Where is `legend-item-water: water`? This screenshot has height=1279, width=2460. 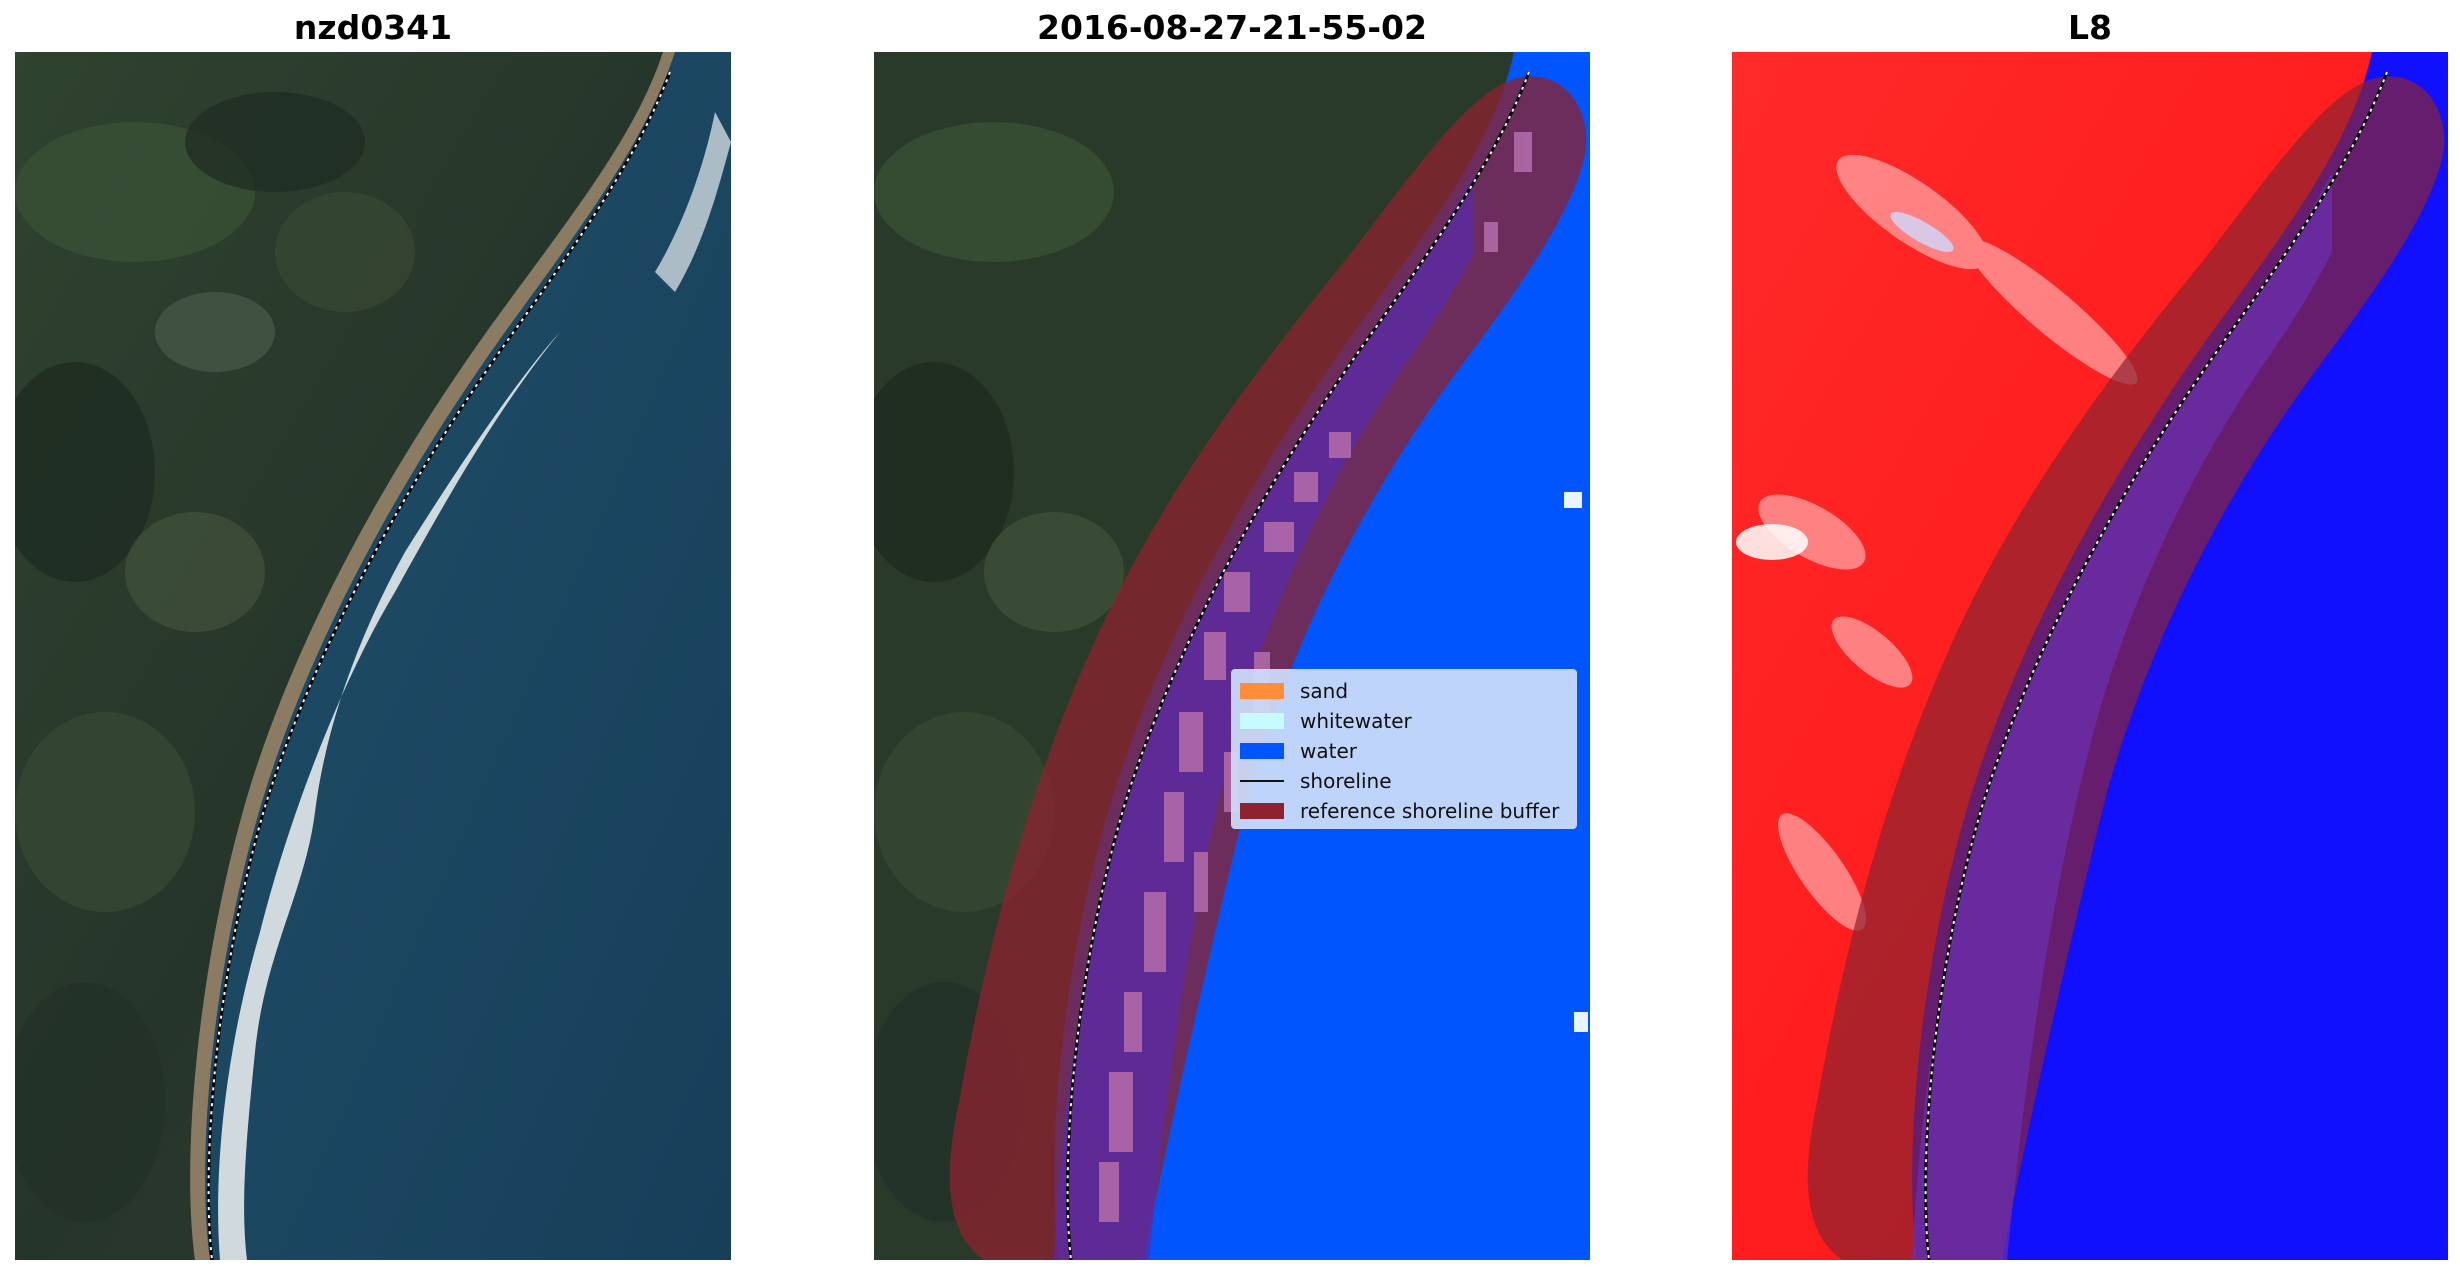 legend-item-water: water is located at coordinates (1408, 751).